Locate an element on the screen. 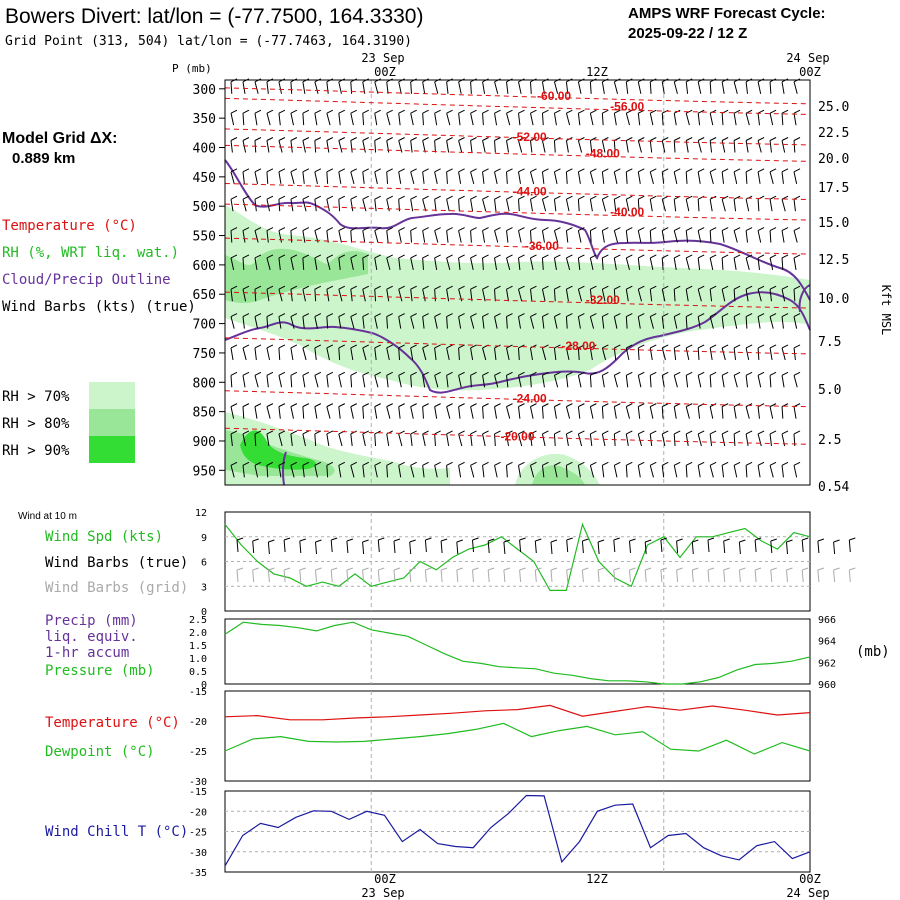 The width and height of the screenshot is (900, 900). legend-rh90-swatch is located at coordinates (112, 449).